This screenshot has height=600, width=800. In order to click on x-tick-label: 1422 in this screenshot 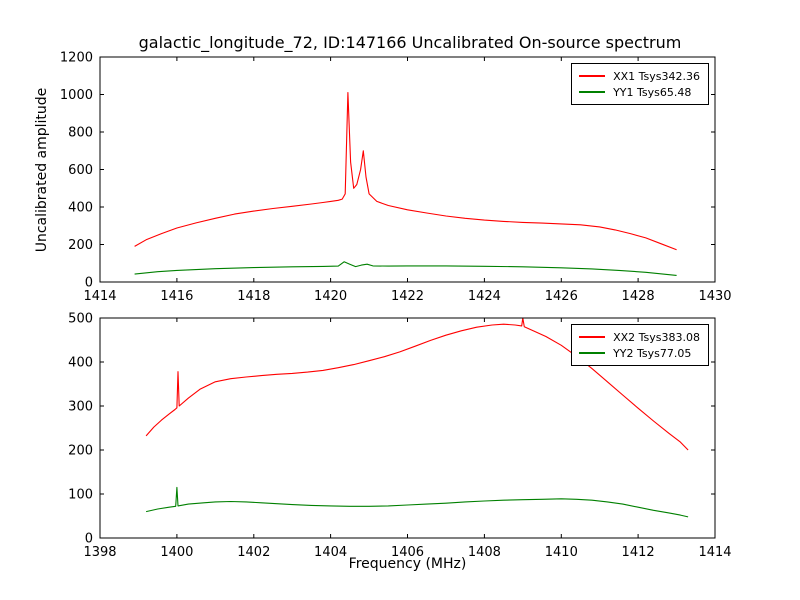, I will do `click(407, 296)`.